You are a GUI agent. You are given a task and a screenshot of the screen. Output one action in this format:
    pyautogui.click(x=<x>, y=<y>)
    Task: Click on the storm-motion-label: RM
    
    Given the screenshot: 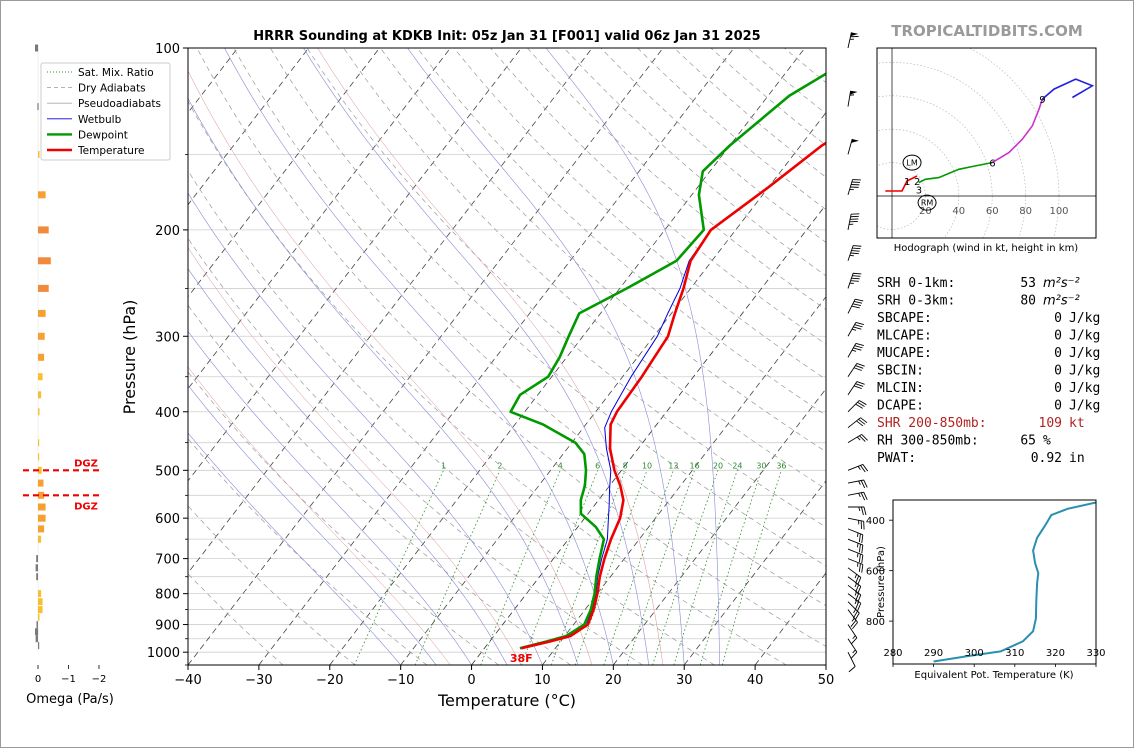 What is the action you would take?
    pyautogui.click(x=927, y=203)
    